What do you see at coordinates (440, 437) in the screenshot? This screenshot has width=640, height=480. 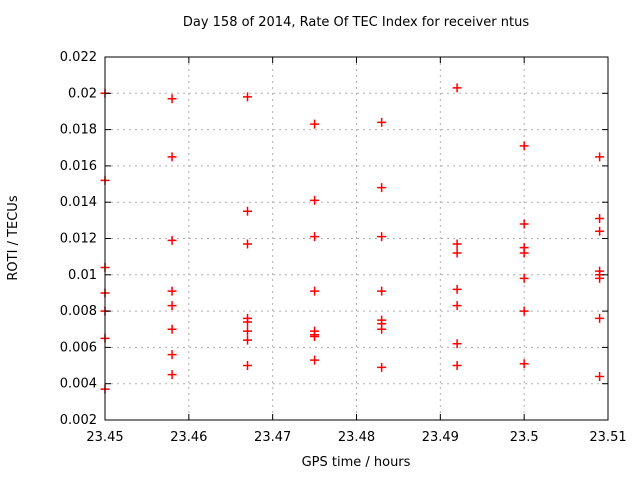 I see `x-tick-label: 23.49` at bounding box center [440, 437].